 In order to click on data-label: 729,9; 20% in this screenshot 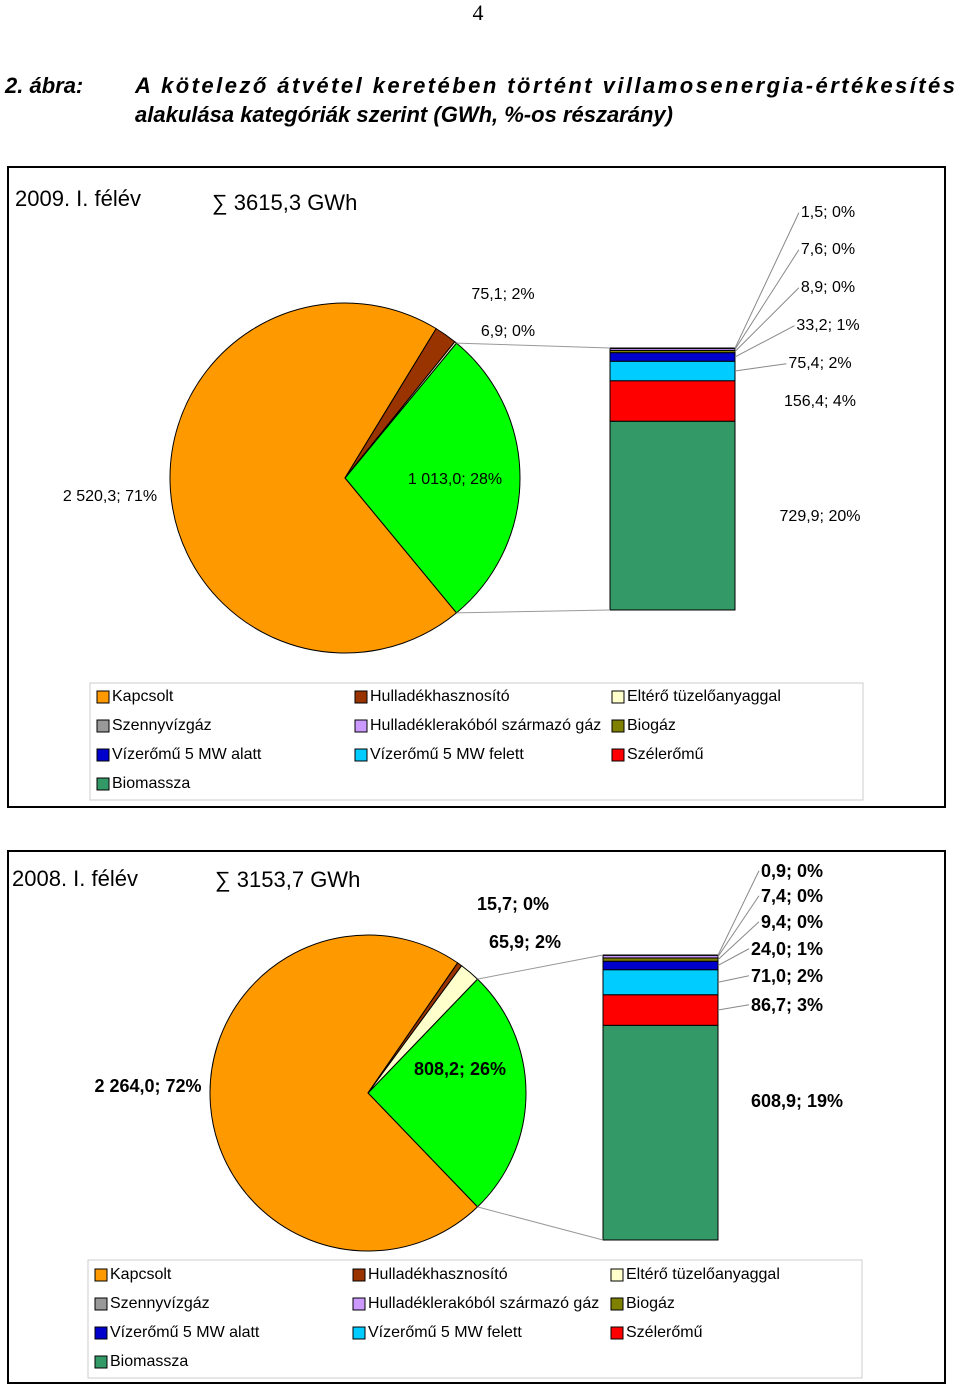, I will do `click(820, 516)`.